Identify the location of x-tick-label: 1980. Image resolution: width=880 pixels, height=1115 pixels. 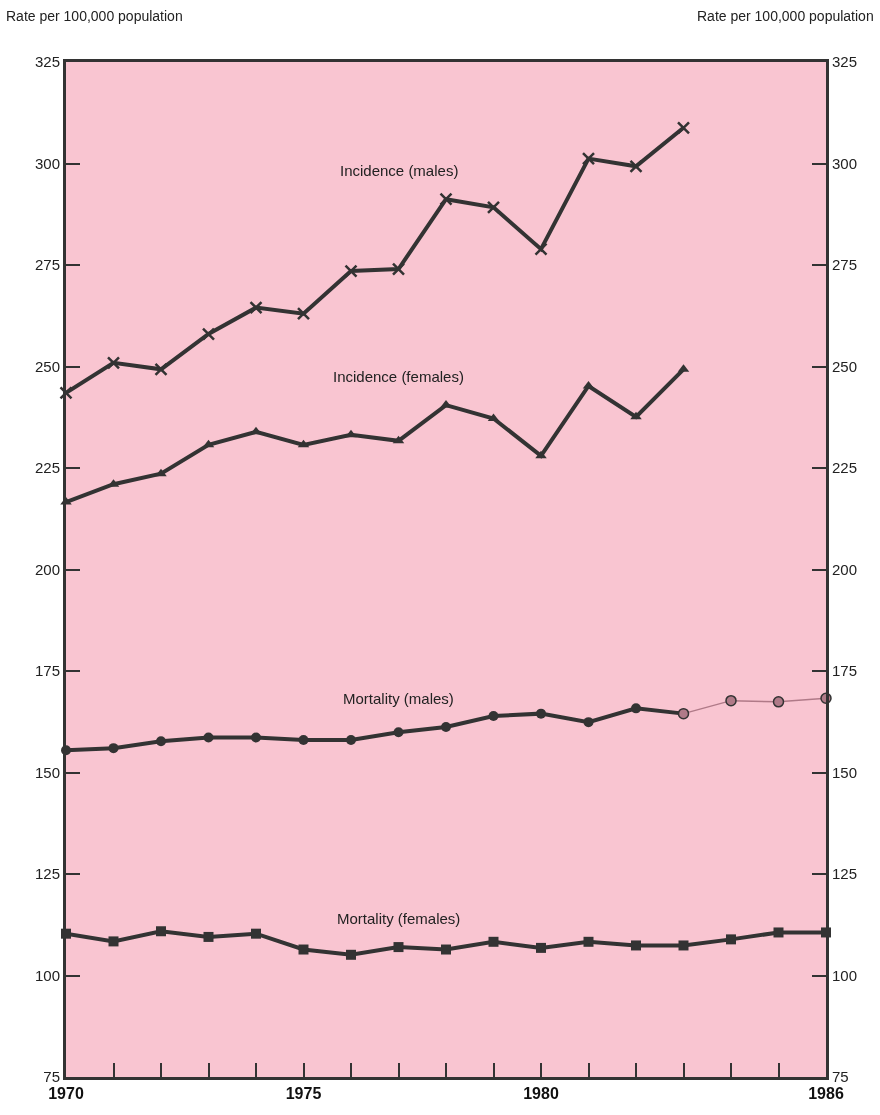
(541, 1094).